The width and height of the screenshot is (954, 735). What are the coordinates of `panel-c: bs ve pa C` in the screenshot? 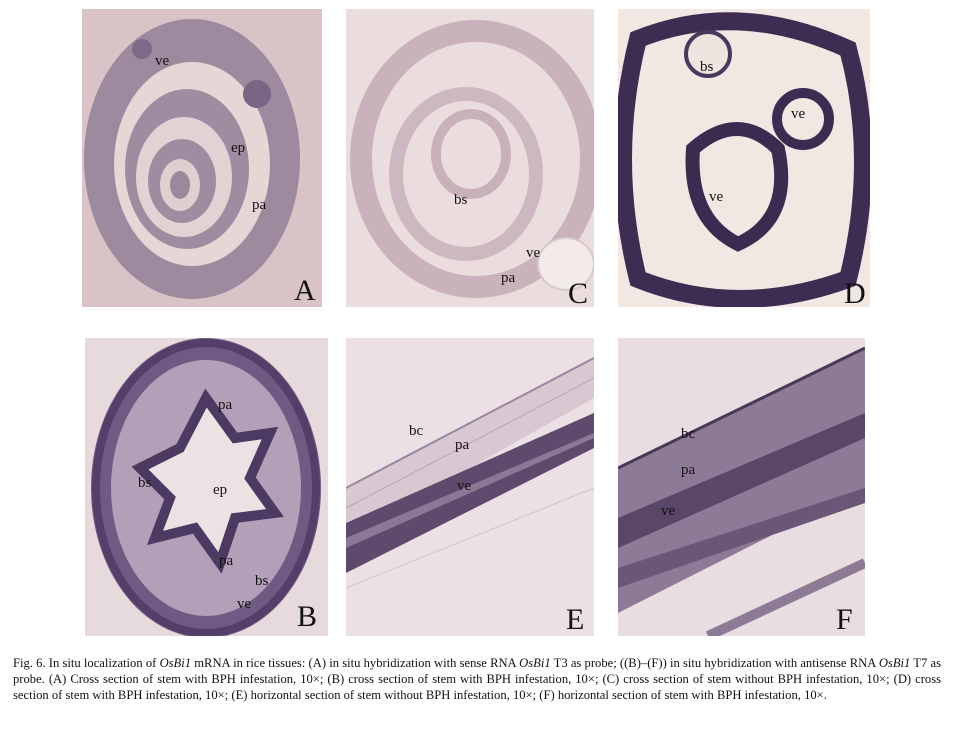 It's located at (470, 158).